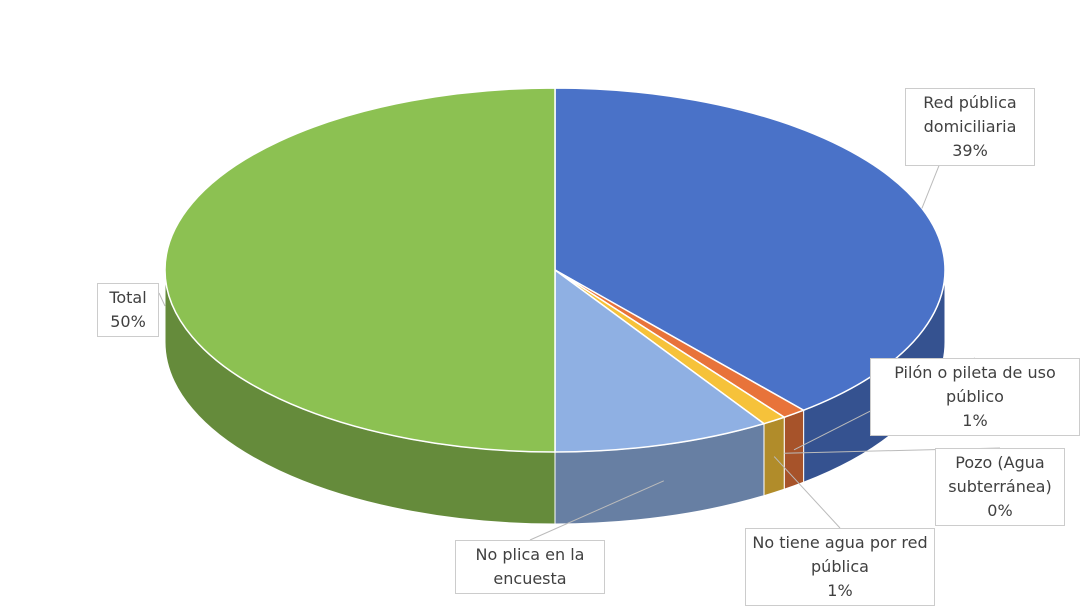 The height and width of the screenshot is (613, 1080). What do you see at coordinates (774, 456) in the screenshot?
I see `slice-side` at bounding box center [774, 456].